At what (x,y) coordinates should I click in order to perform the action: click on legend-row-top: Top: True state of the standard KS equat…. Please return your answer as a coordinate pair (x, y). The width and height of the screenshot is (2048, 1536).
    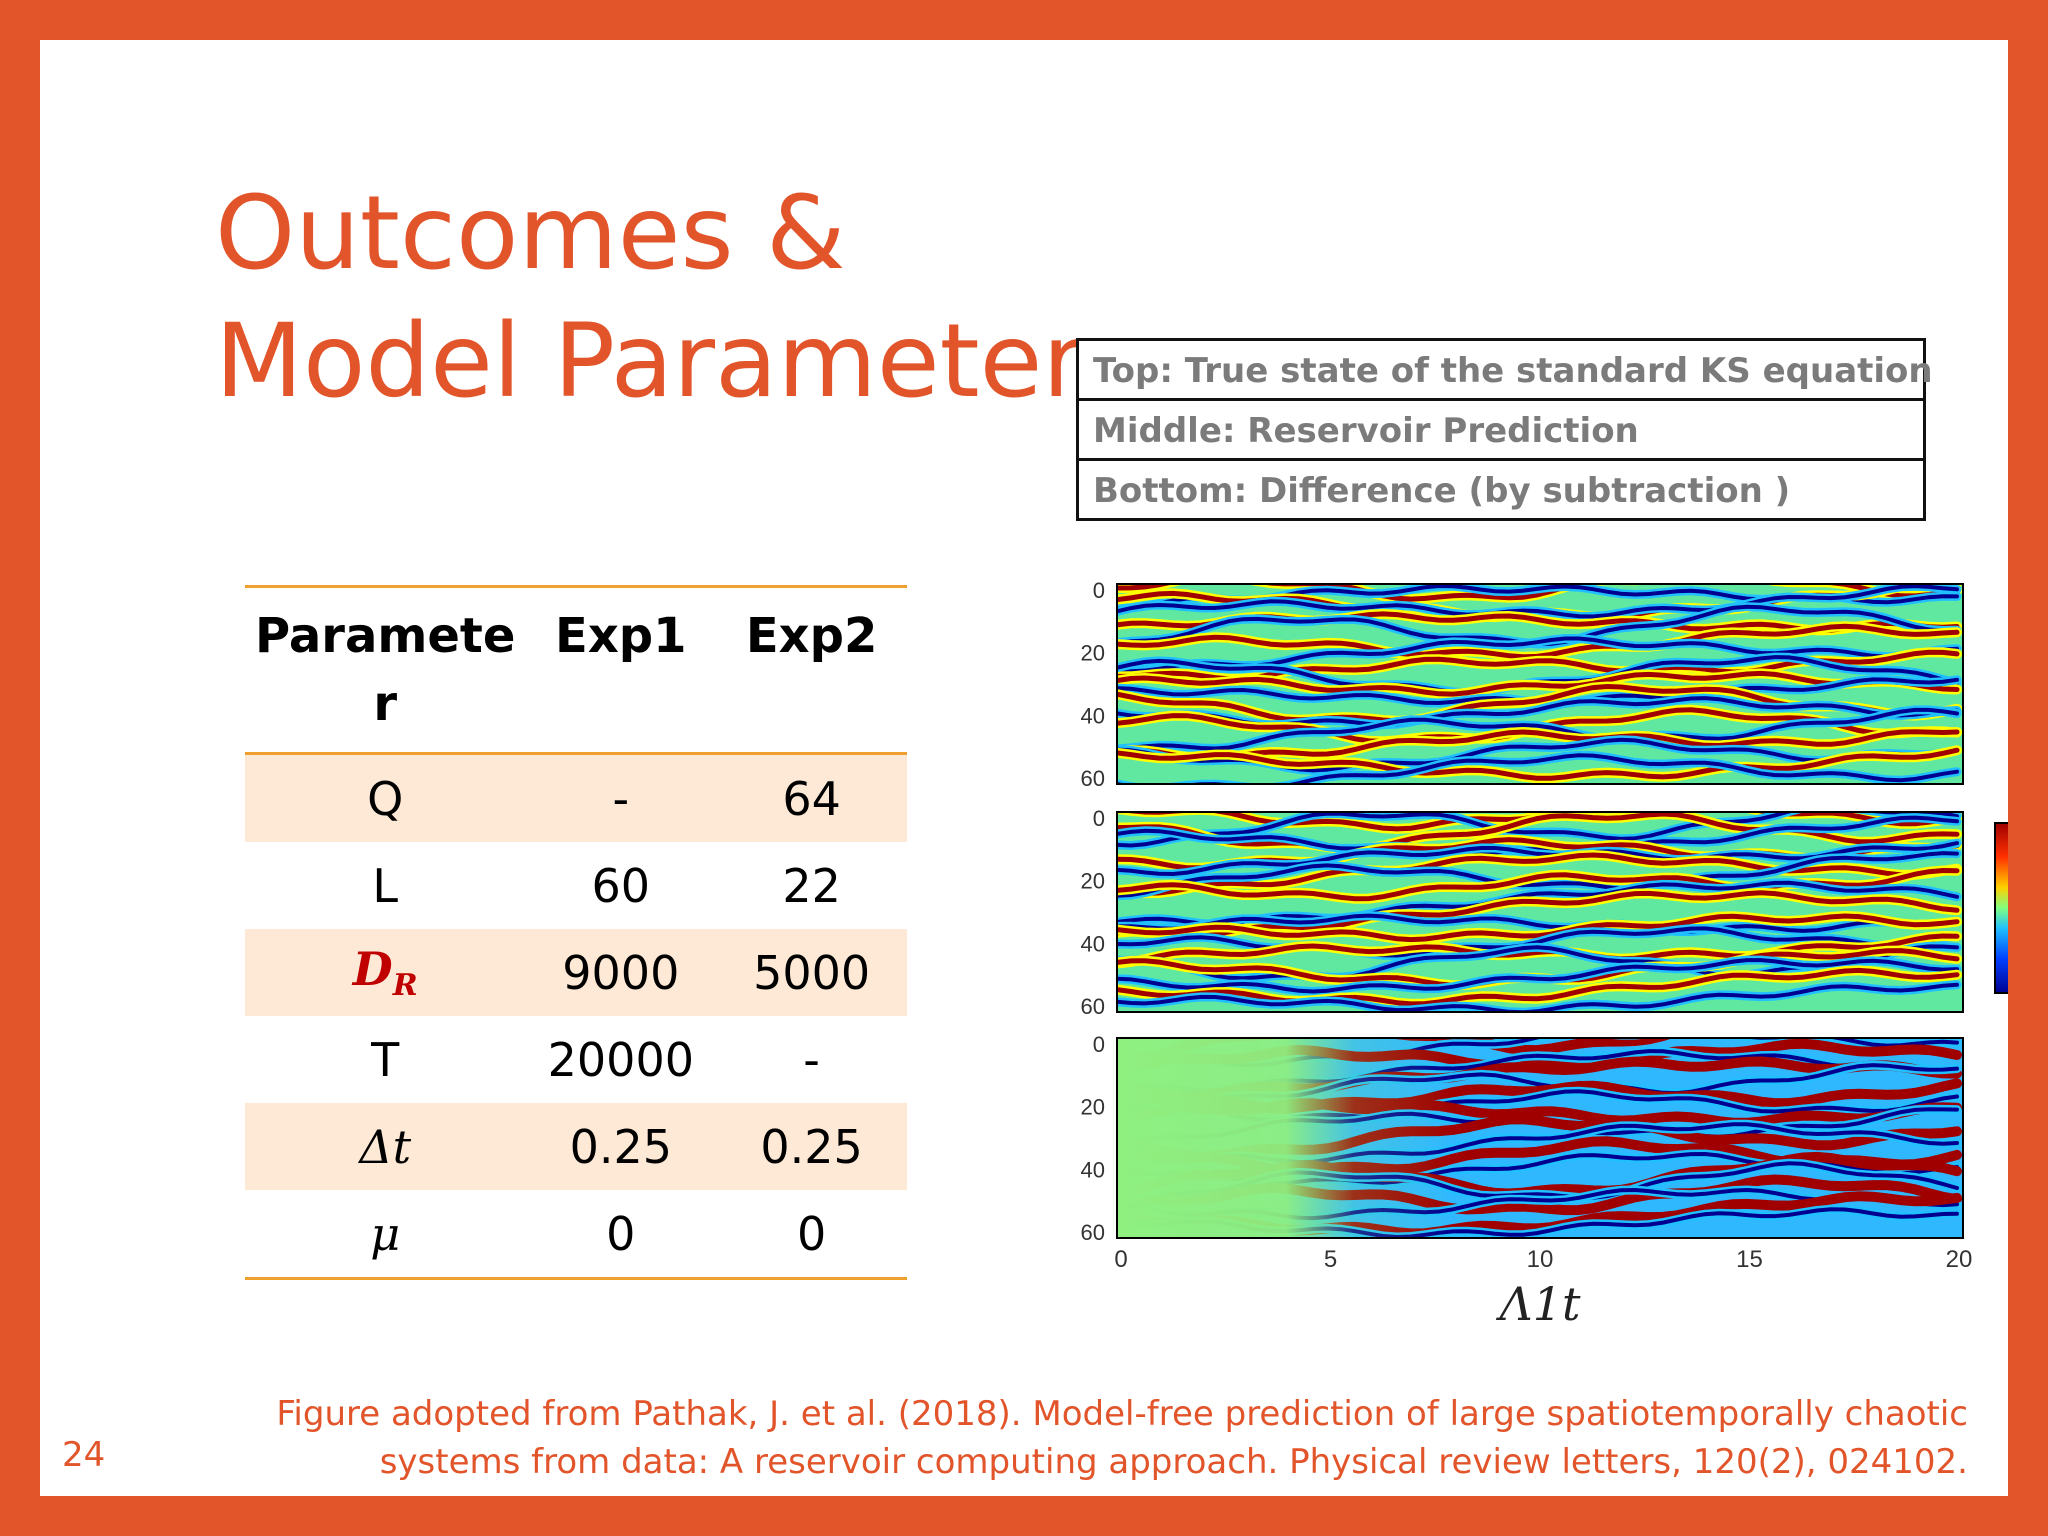
    Looking at the image, I should click on (1506, 371).